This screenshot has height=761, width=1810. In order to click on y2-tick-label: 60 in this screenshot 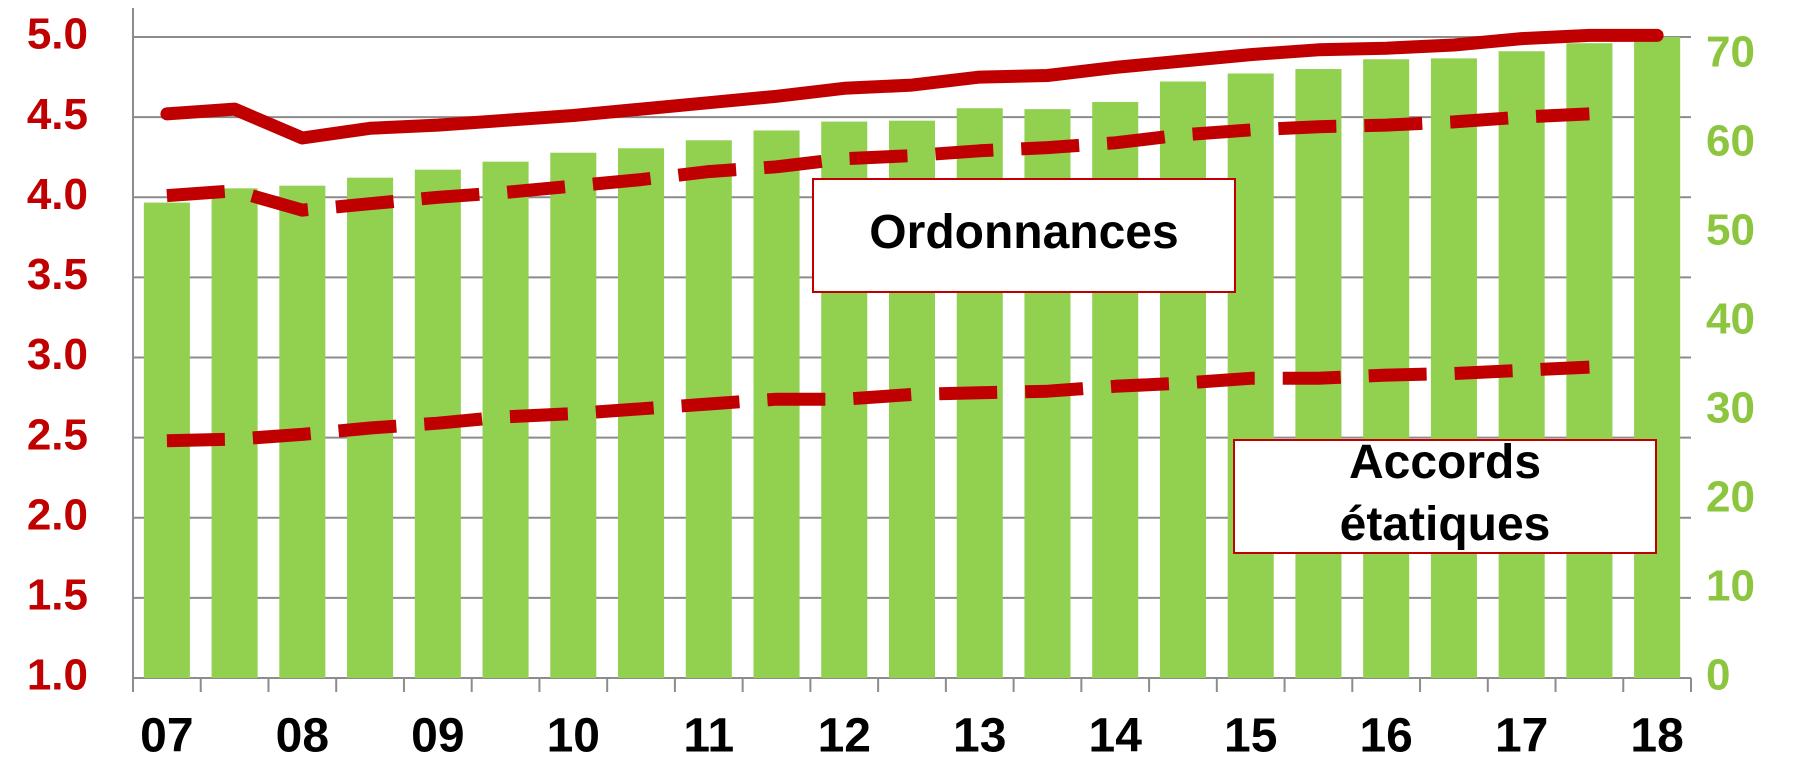, I will do `click(1730, 140)`.